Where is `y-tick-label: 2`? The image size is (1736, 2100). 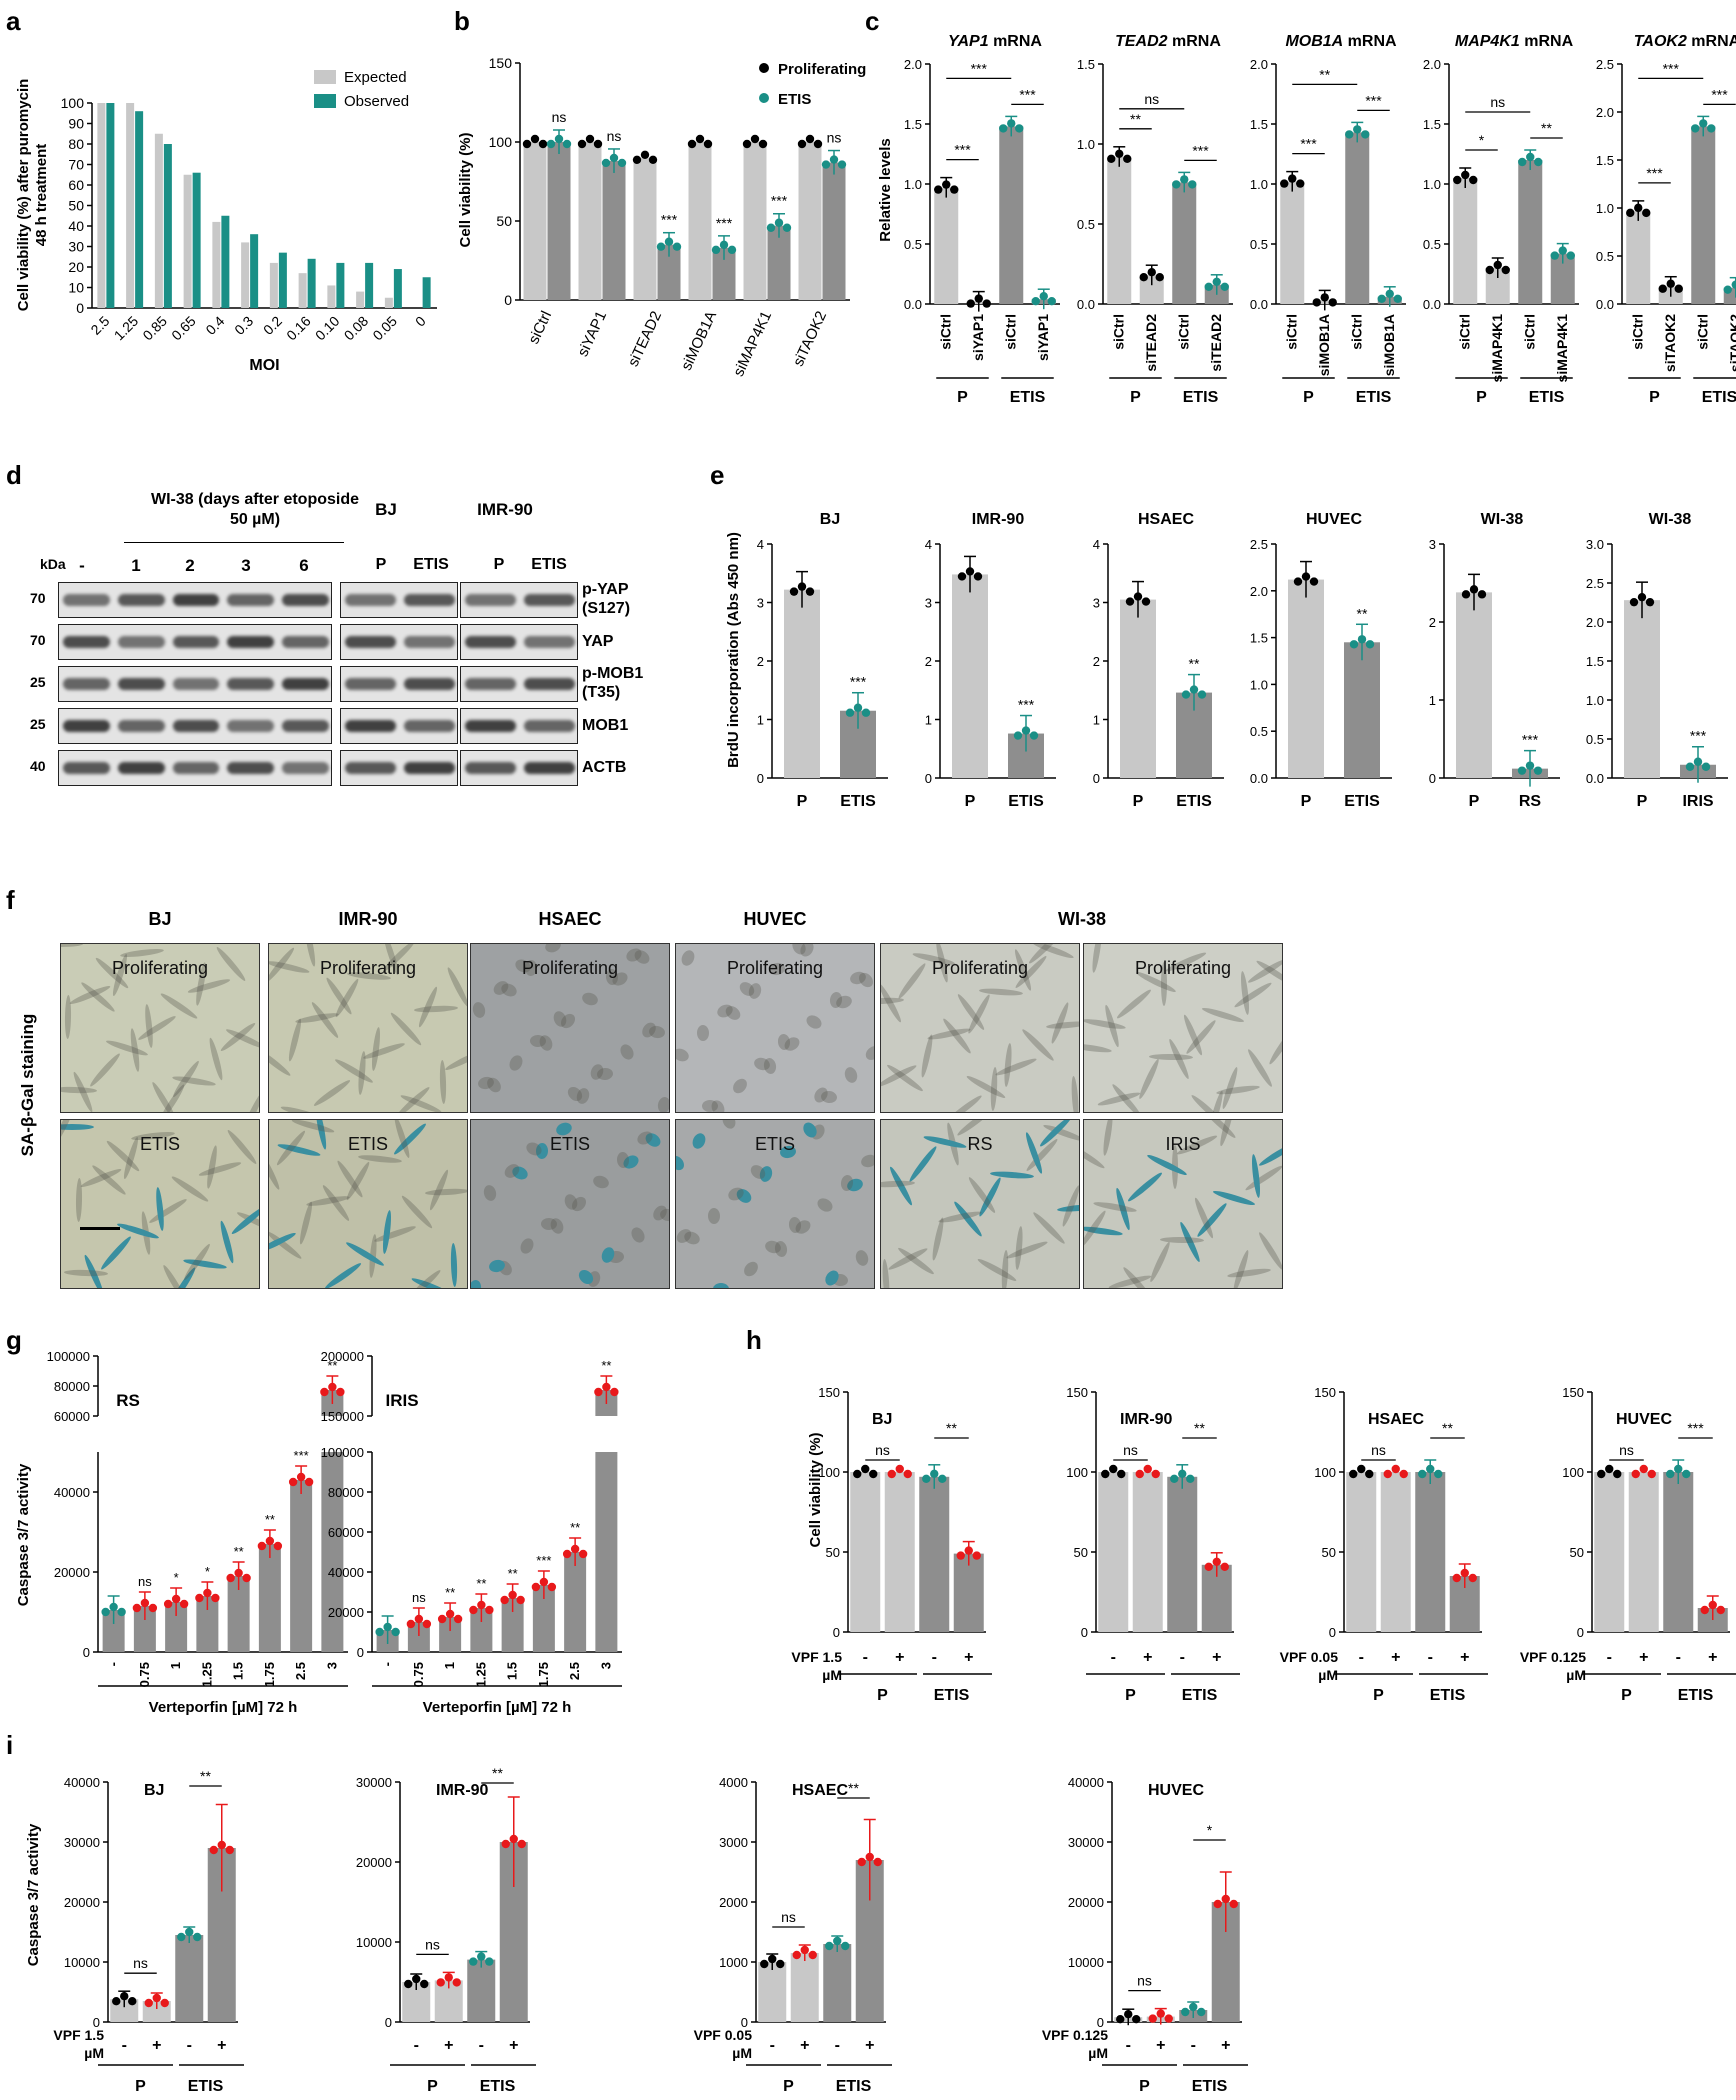 y-tick-label: 2 is located at coordinates (760, 661).